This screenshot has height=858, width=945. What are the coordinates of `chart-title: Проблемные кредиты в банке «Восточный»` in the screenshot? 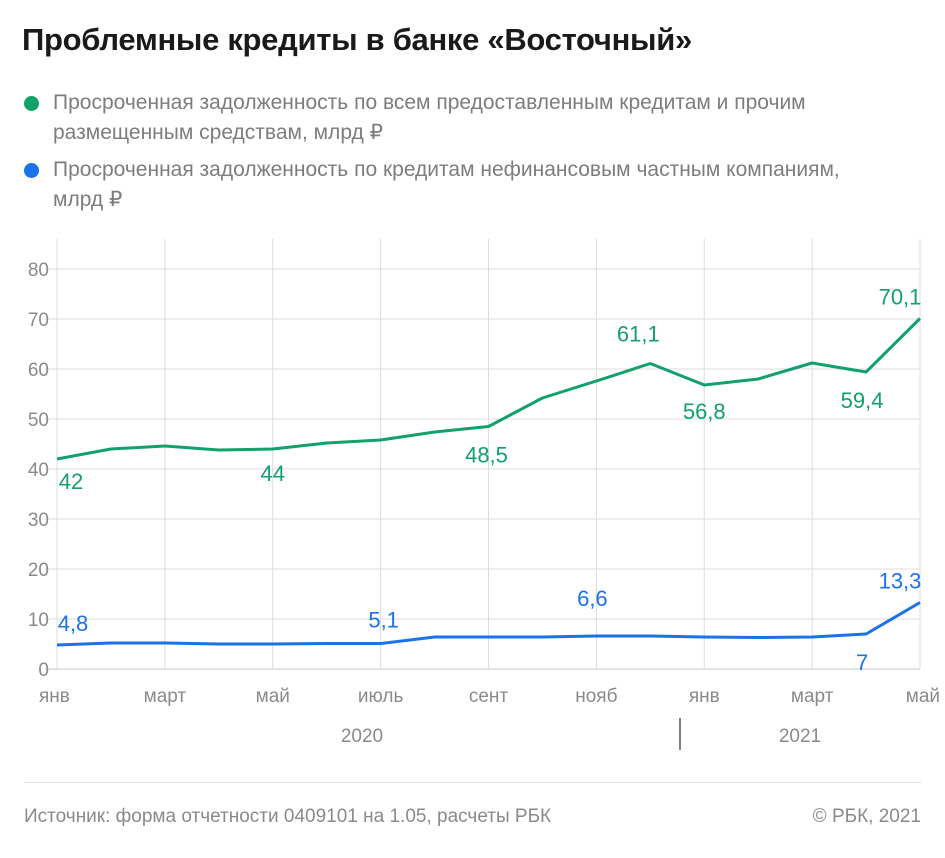 It's located at (357, 39).